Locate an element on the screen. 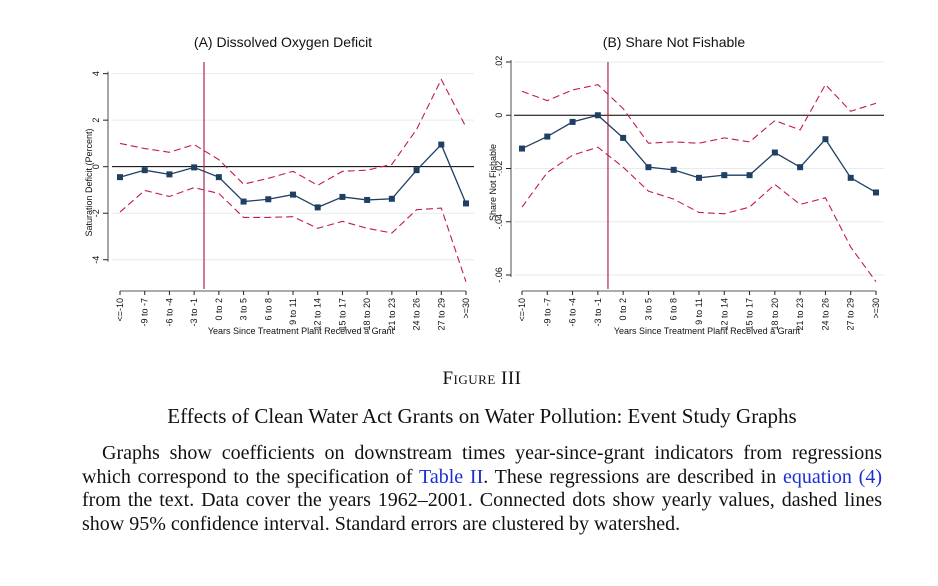  y-tick-label: -.06 is located at coordinates (499, 275).